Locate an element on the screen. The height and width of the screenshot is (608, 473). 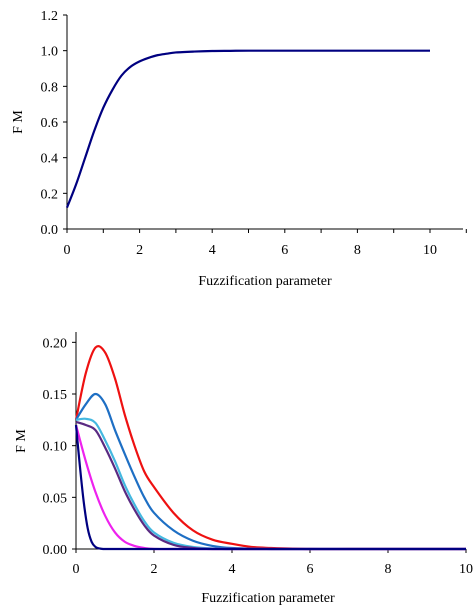
top-y-ticks: 0.0 0.2 0.4 0.6 0.8 1.0 1.2 is located at coordinates (54, 123).